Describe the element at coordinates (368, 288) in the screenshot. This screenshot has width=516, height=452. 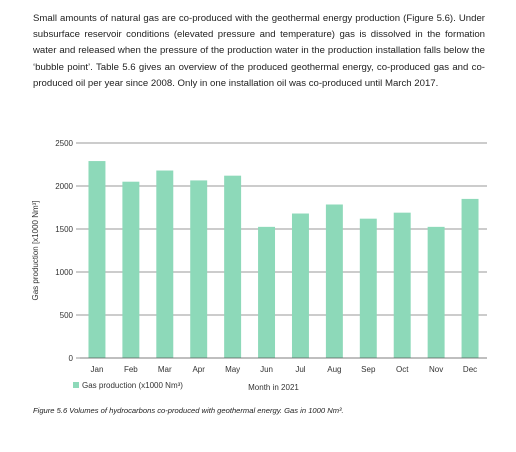
I see `bar-sep` at that location.